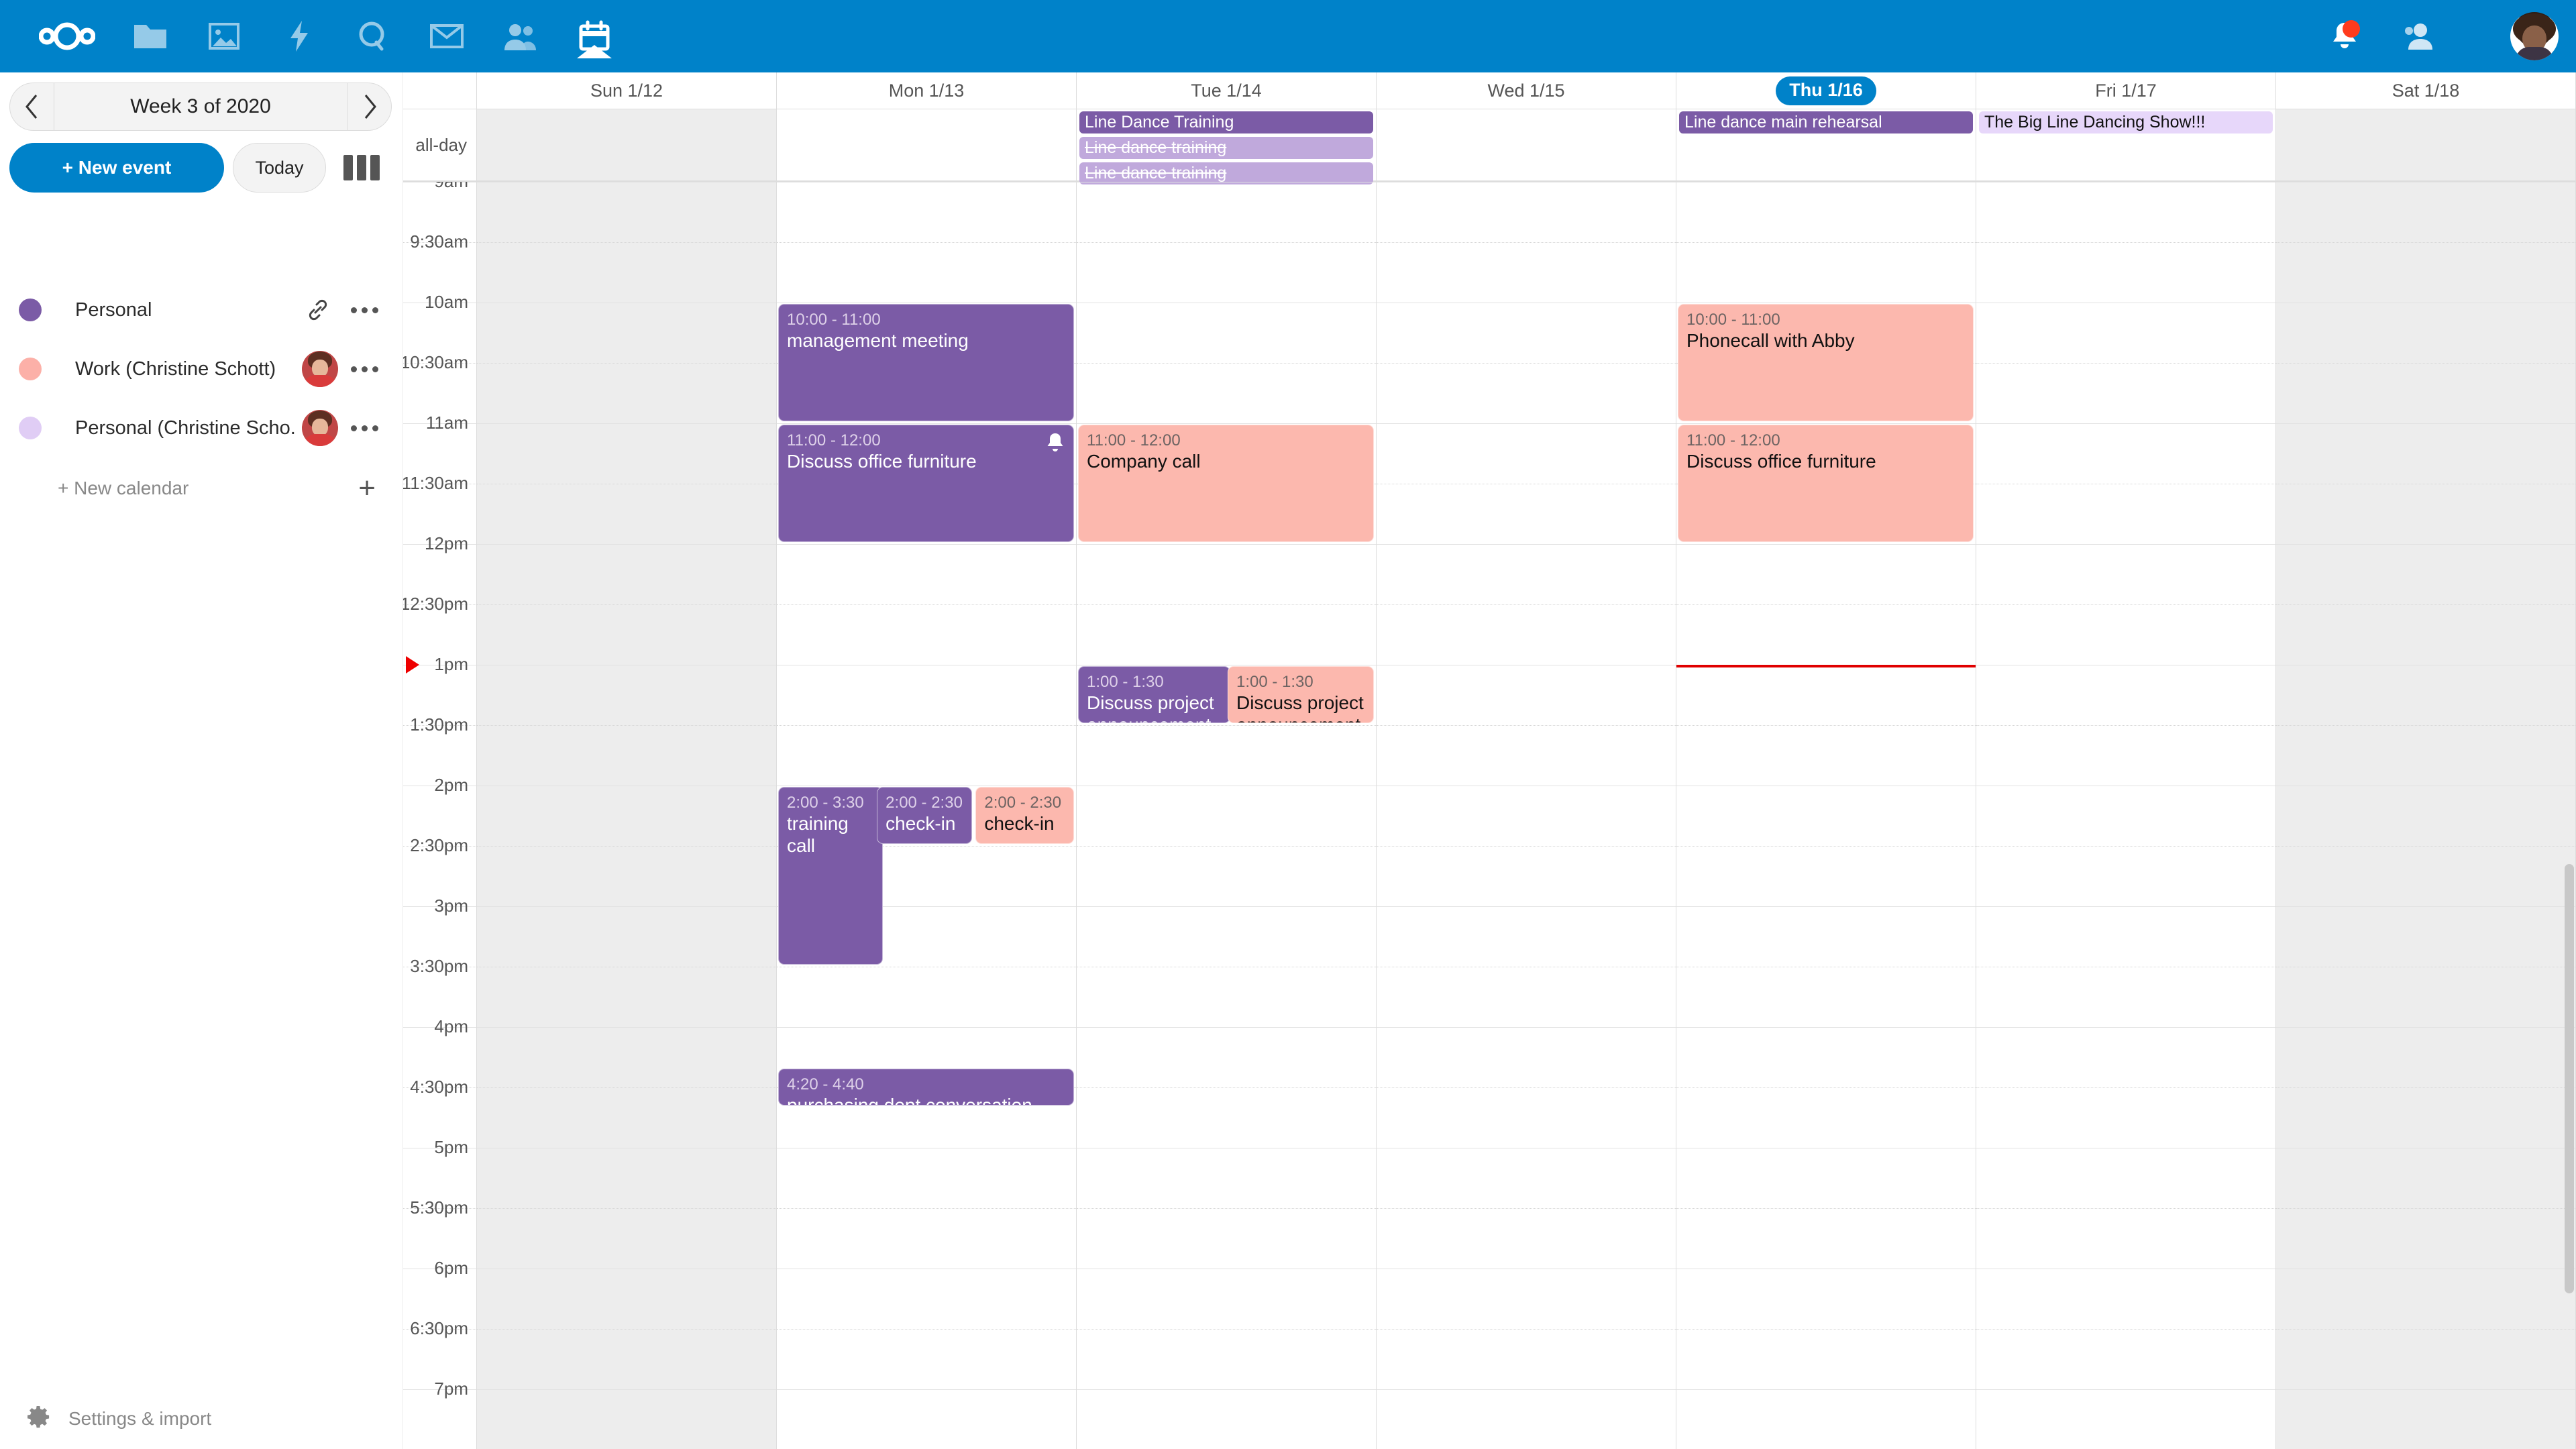  I want to click on event-time: 1:00 - 1:30, so click(1125, 682).